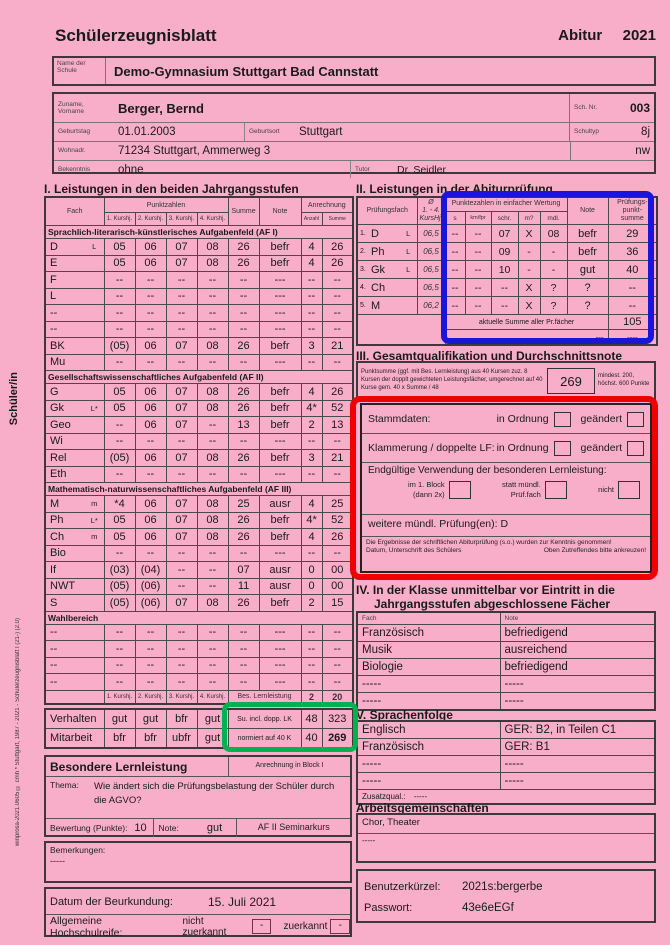 The width and height of the screenshot is (670, 945). What do you see at coordinates (529, 305) in the screenshot?
I see `table-cell: X` at bounding box center [529, 305].